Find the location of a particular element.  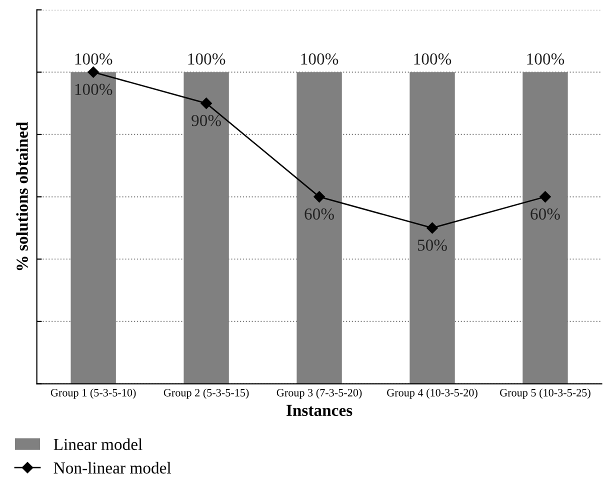

x-tick-label: Group 3 (7-3-5-20) is located at coordinates (319, 393).